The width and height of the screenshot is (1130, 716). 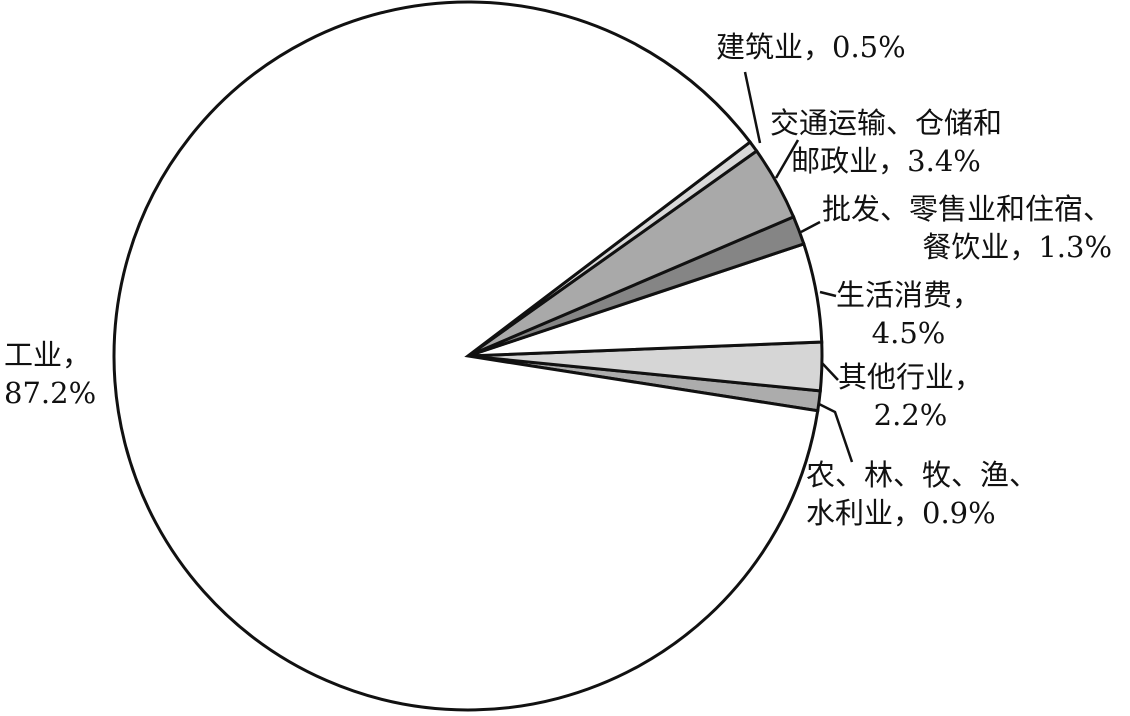 I want to click on label-line: 生活消费，, so click(x=909, y=295).